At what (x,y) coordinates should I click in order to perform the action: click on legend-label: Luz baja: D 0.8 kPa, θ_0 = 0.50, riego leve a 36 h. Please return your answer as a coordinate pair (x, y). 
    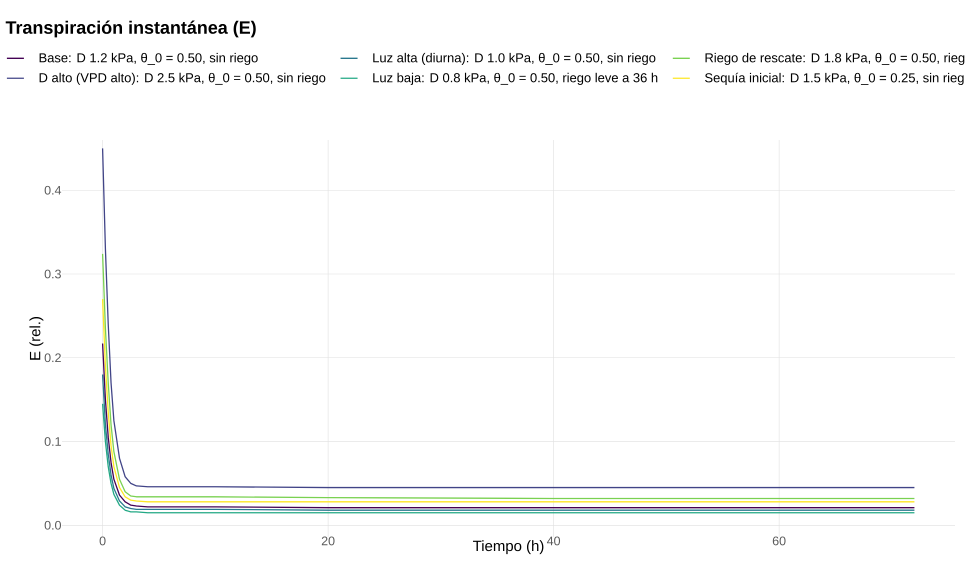
    Looking at the image, I should click on (515, 78).